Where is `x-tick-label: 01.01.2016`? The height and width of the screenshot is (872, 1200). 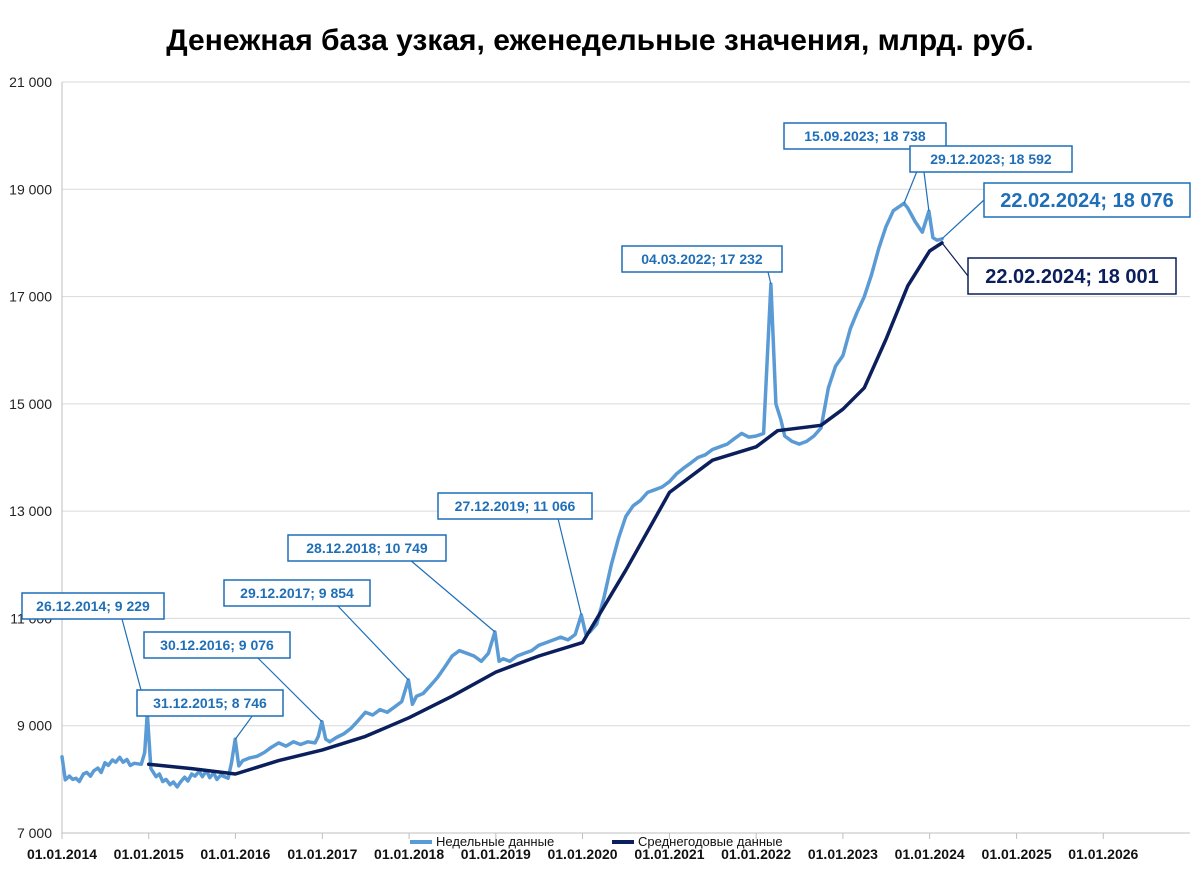 x-tick-label: 01.01.2016 is located at coordinates (235, 854).